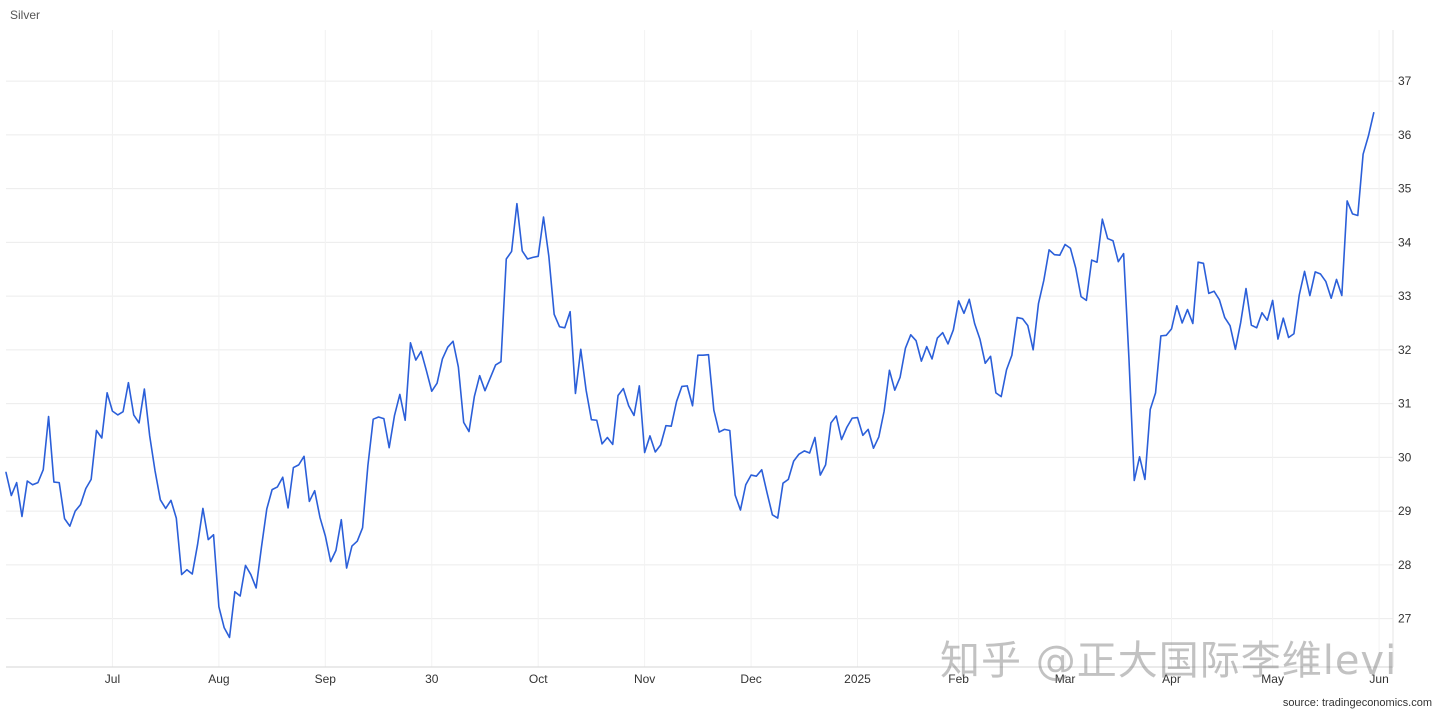 This screenshot has width=1440, height=718. Describe the element at coordinates (1272, 679) in the screenshot. I see `x-tick-label-11: May` at that location.